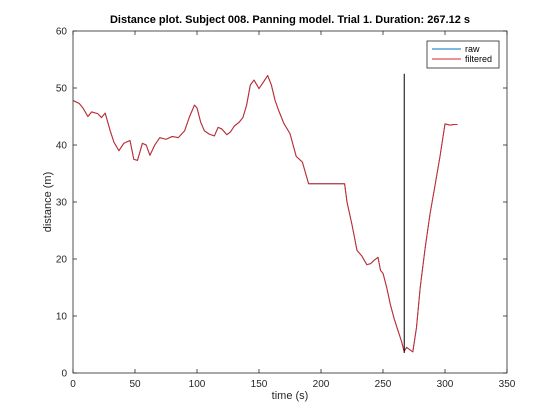 The image size is (560, 420). I want to click on y-tick-label: 60, so click(62, 32).